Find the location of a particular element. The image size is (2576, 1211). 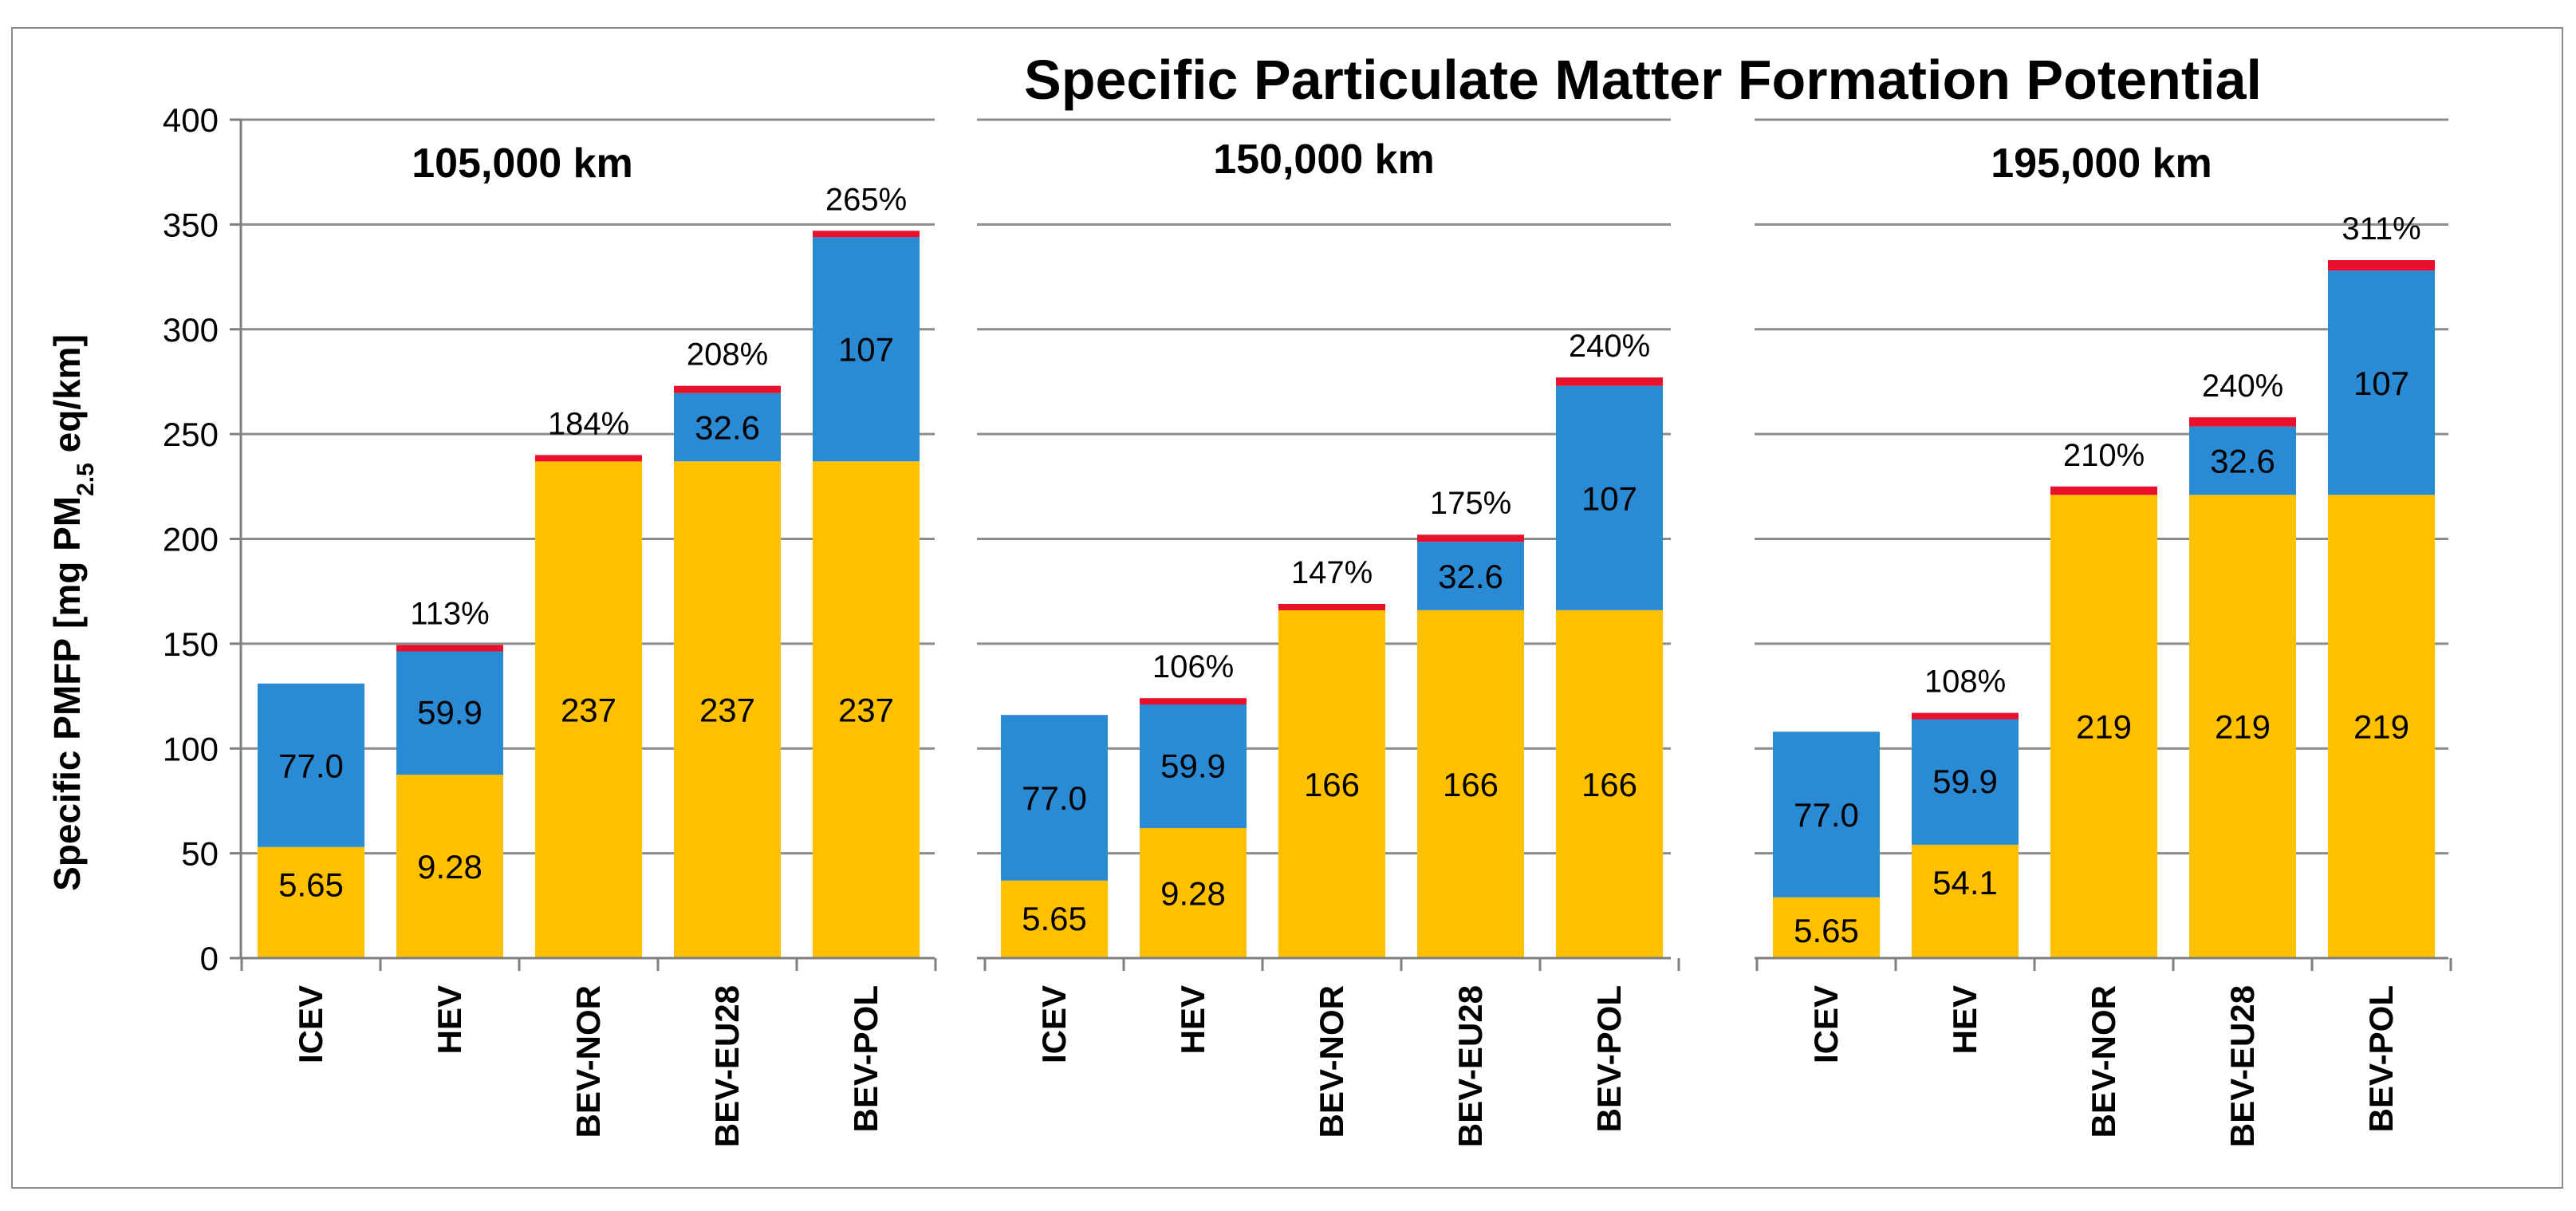

y-tick-label: 150 is located at coordinates (191, 644).